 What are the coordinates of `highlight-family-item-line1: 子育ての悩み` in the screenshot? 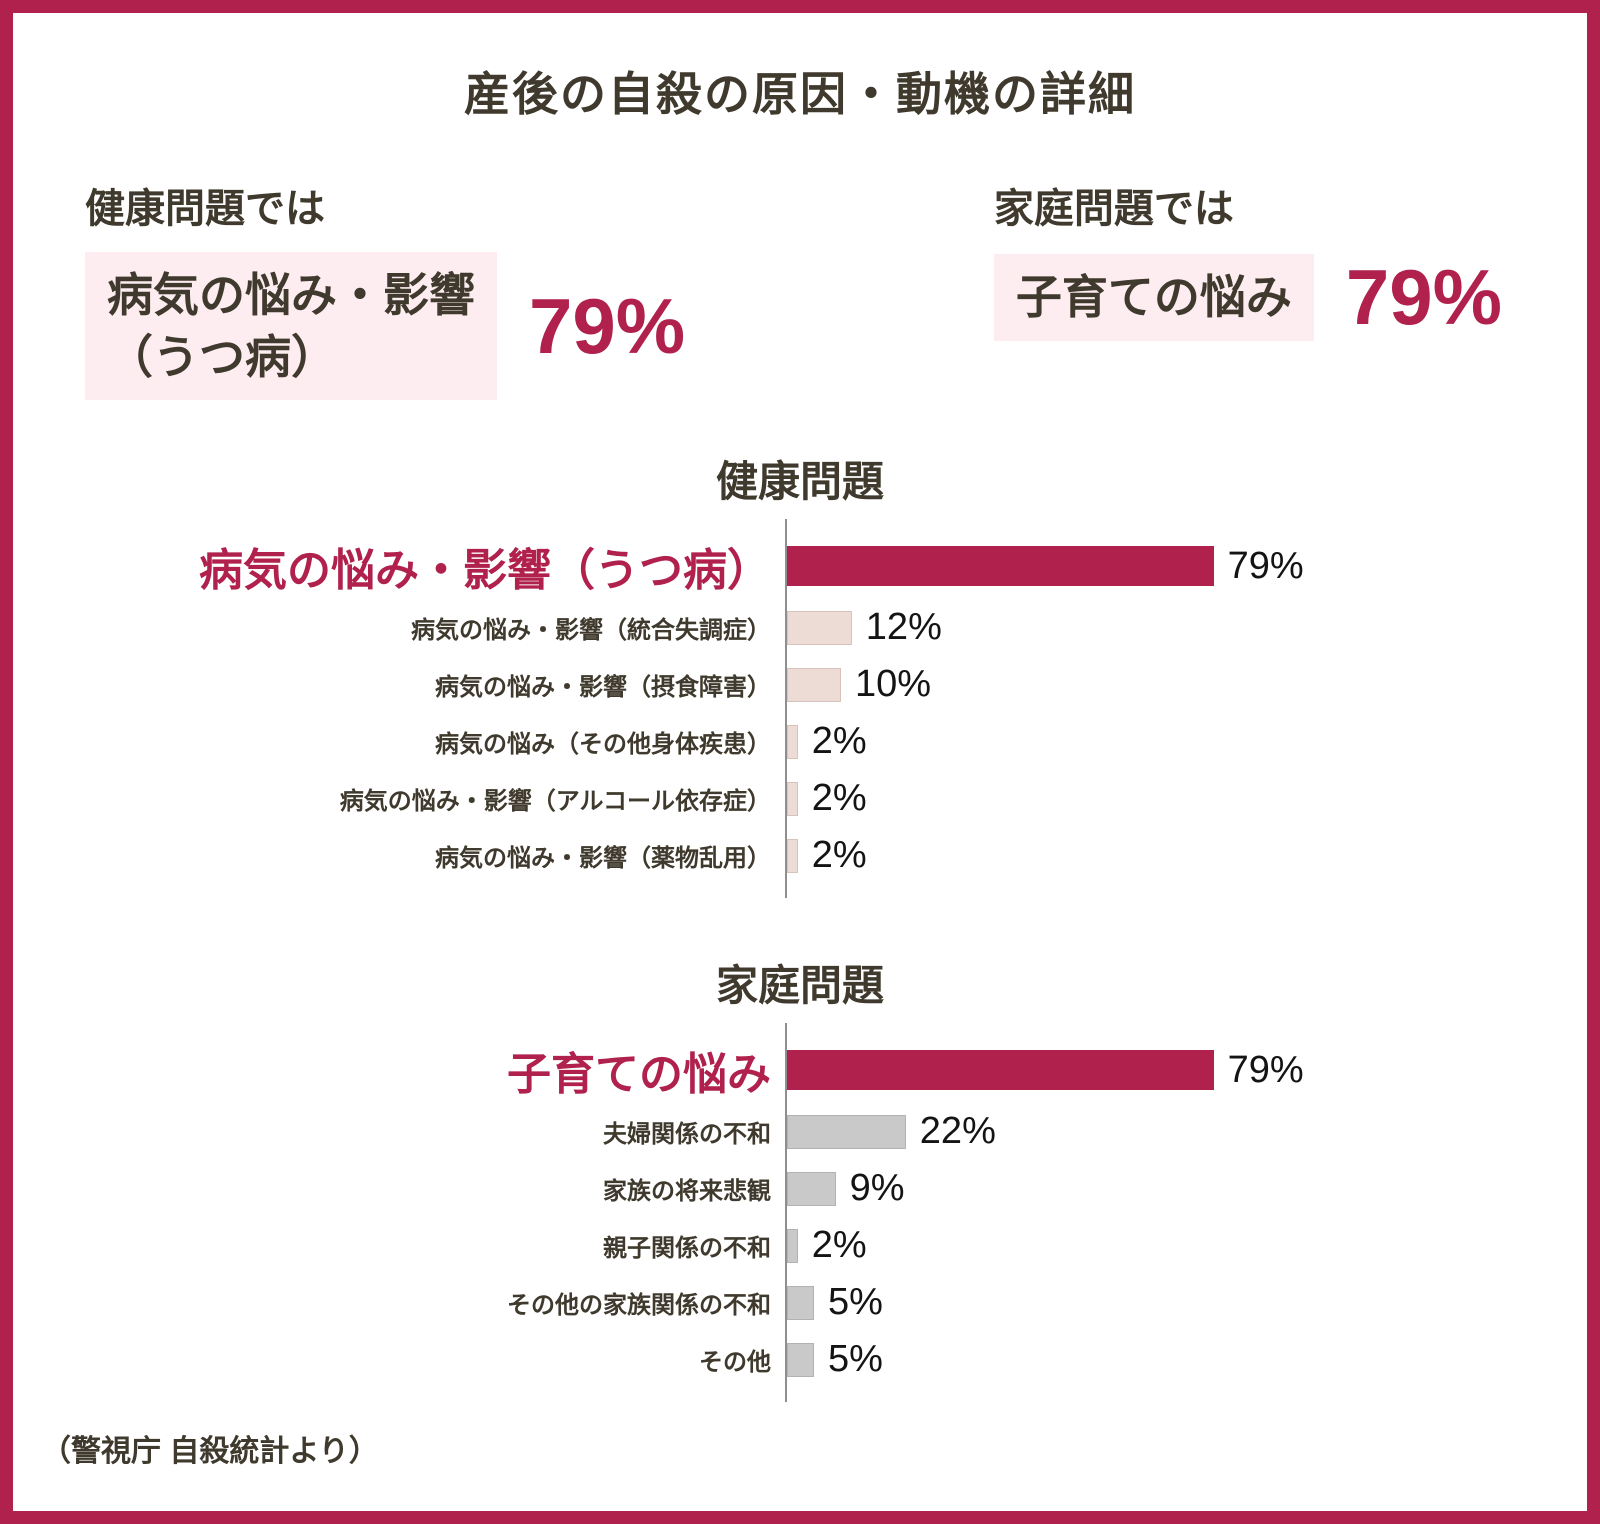 It's located at (1153, 297).